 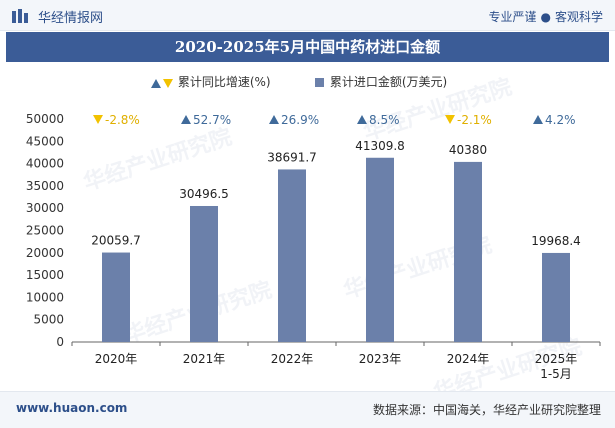 I want to click on bar-value-label: 19968.4, so click(x=556, y=241).